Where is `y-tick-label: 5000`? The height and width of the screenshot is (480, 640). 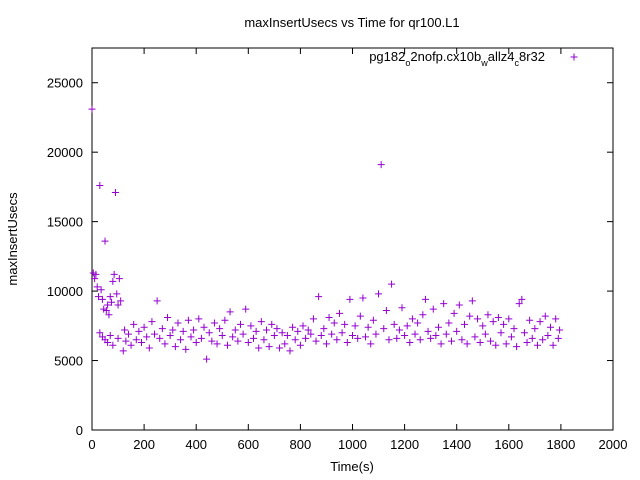 y-tick-label: 5000 is located at coordinates (68, 361).